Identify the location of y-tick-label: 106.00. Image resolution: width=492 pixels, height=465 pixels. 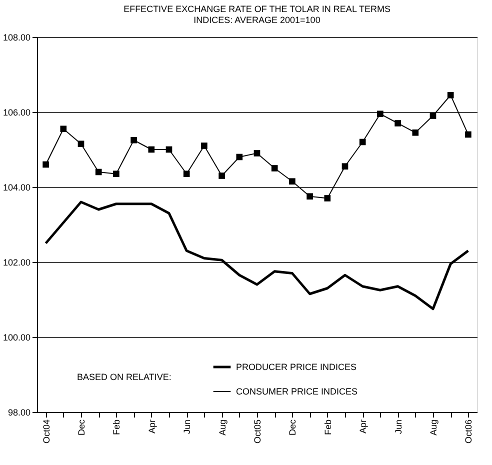
(16, 113).